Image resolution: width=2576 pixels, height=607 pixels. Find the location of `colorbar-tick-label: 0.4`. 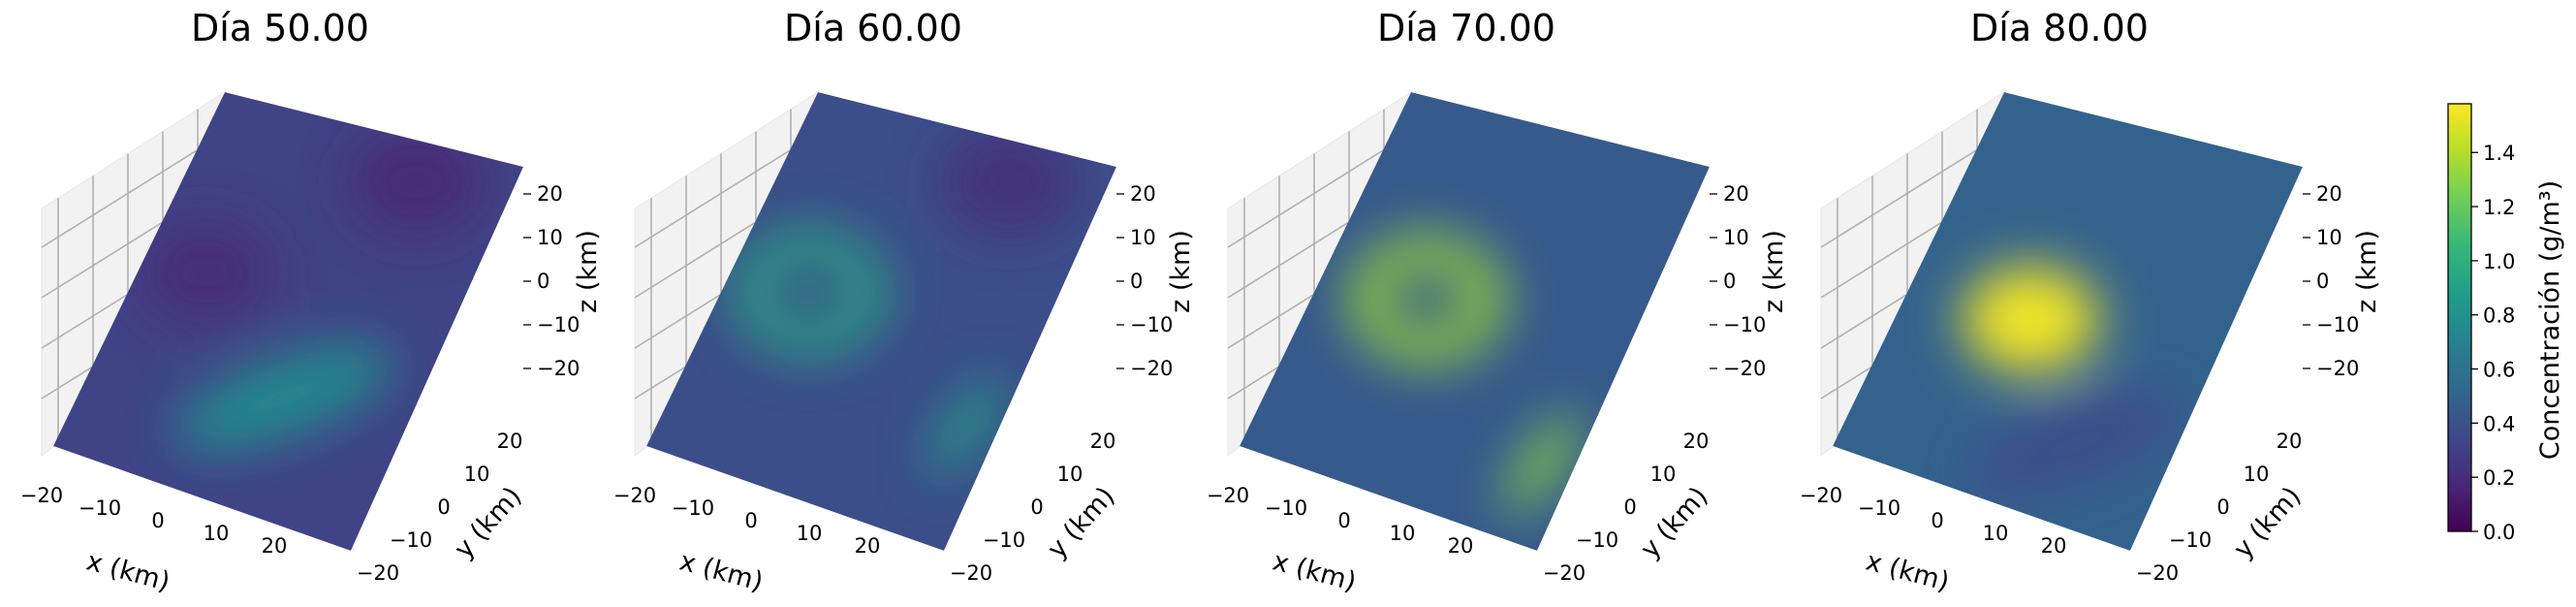

colorbar-tick-label: 0.4 is located at coordinates (2499, 423).